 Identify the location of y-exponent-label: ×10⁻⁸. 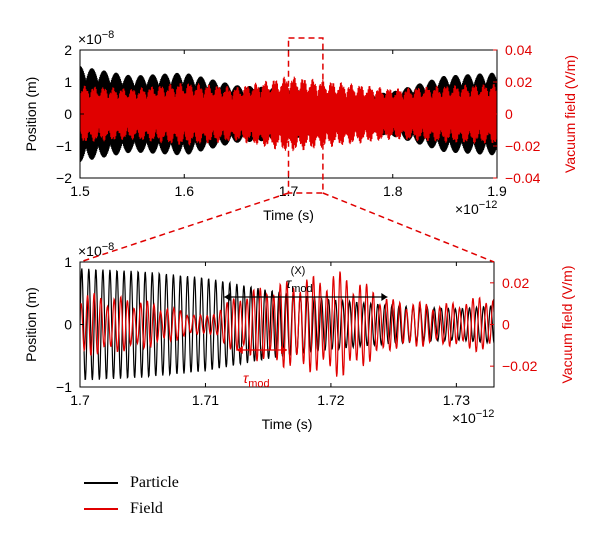
(96, 38).